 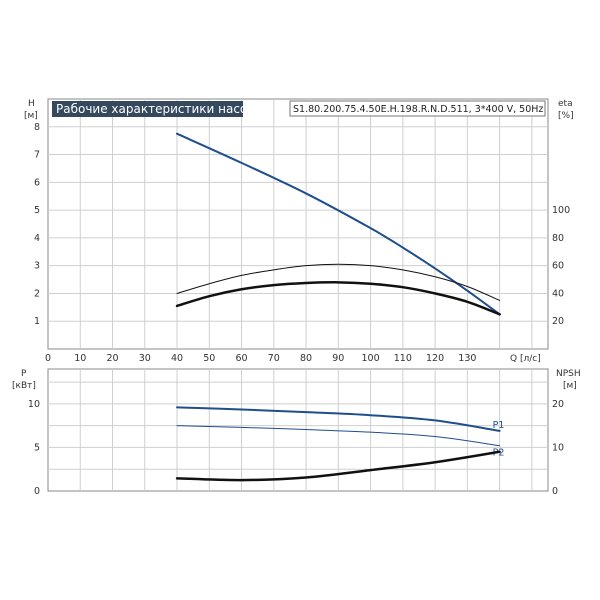 What do you see at coordinates (435, 358) in the screenshot?
I see `x-tick-label: 120` at bounding box center [435, 358].